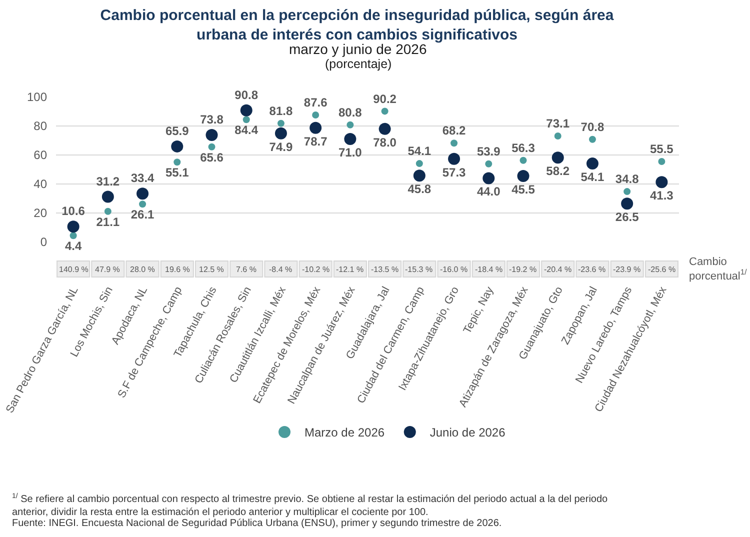 This screenshot has width=750, height=537. What do you see at coordinates (662, 195) in the screenshot?
I see `data-label: 41.3` at bounding box center [662, 195].